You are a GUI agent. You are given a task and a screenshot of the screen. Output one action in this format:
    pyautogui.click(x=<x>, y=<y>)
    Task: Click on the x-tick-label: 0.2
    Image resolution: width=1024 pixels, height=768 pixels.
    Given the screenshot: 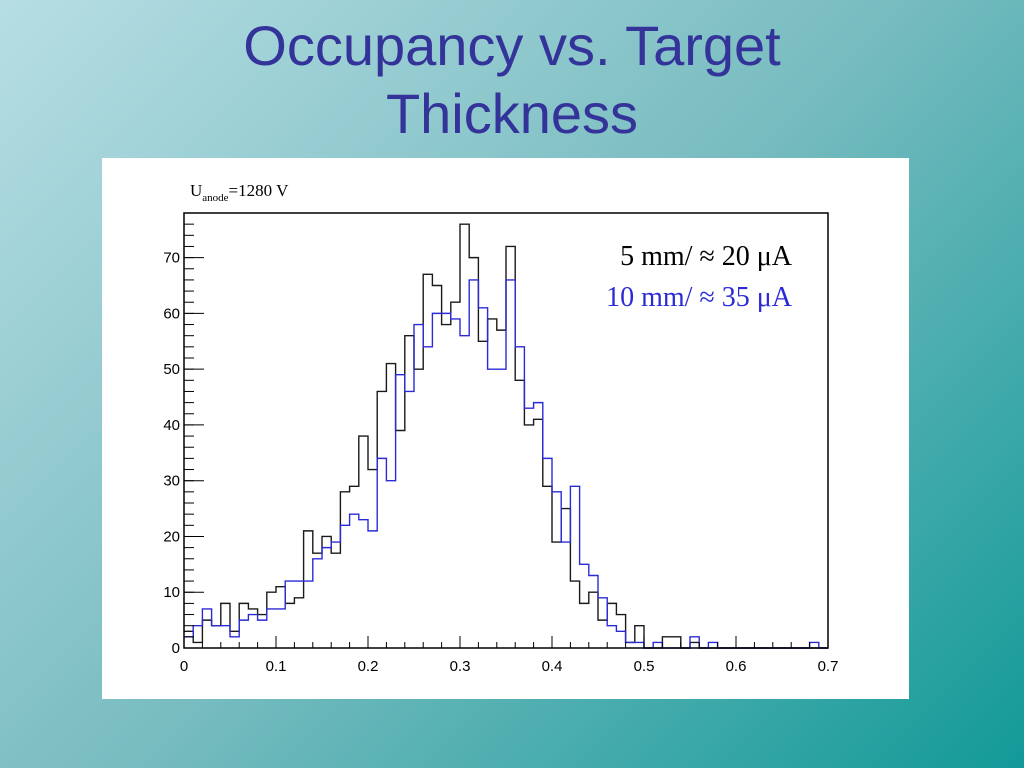 What is the action you would take?
    pyautogui.click(x=368, y=666)
    